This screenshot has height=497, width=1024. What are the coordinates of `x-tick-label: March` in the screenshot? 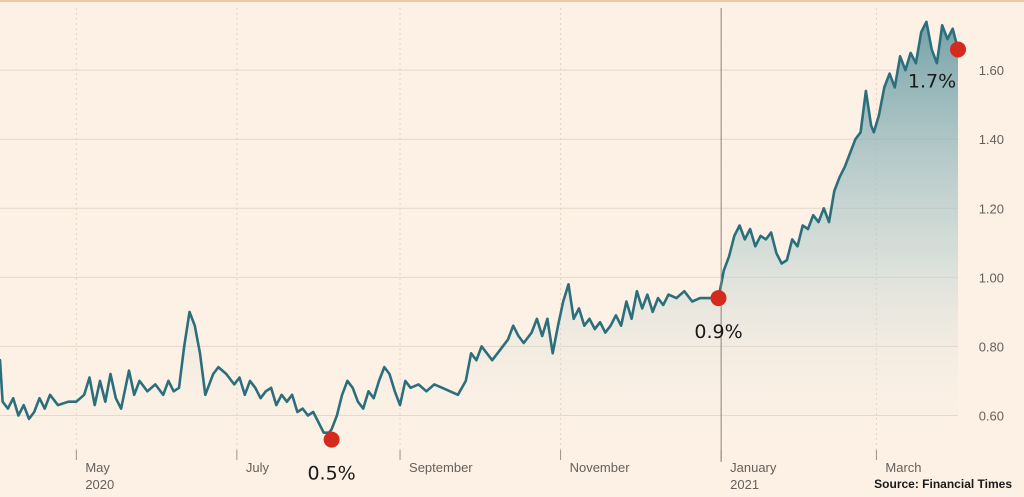 It's located at (903, 467).